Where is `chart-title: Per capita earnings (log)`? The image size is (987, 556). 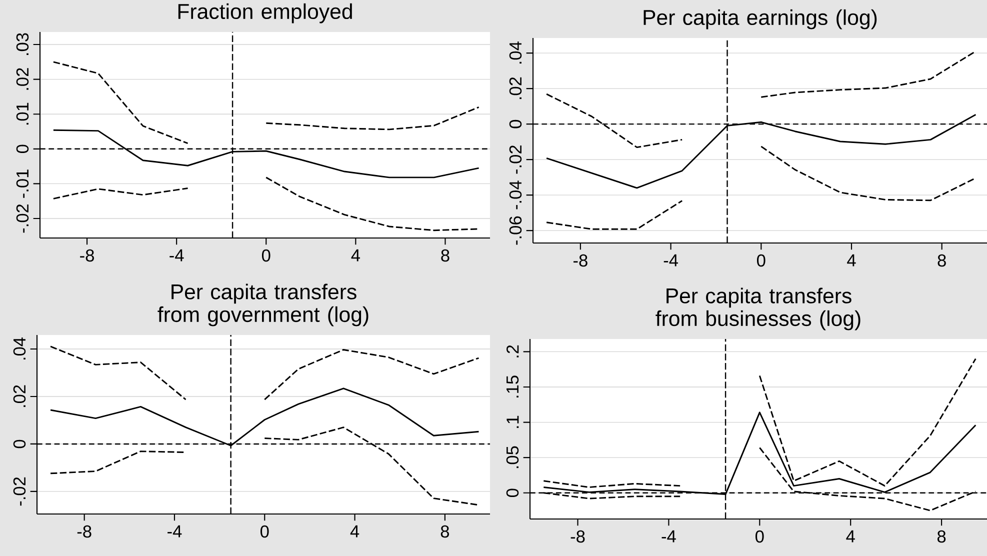 chart-title: Per capita earnings (log) is located at coordinates (760, 19).